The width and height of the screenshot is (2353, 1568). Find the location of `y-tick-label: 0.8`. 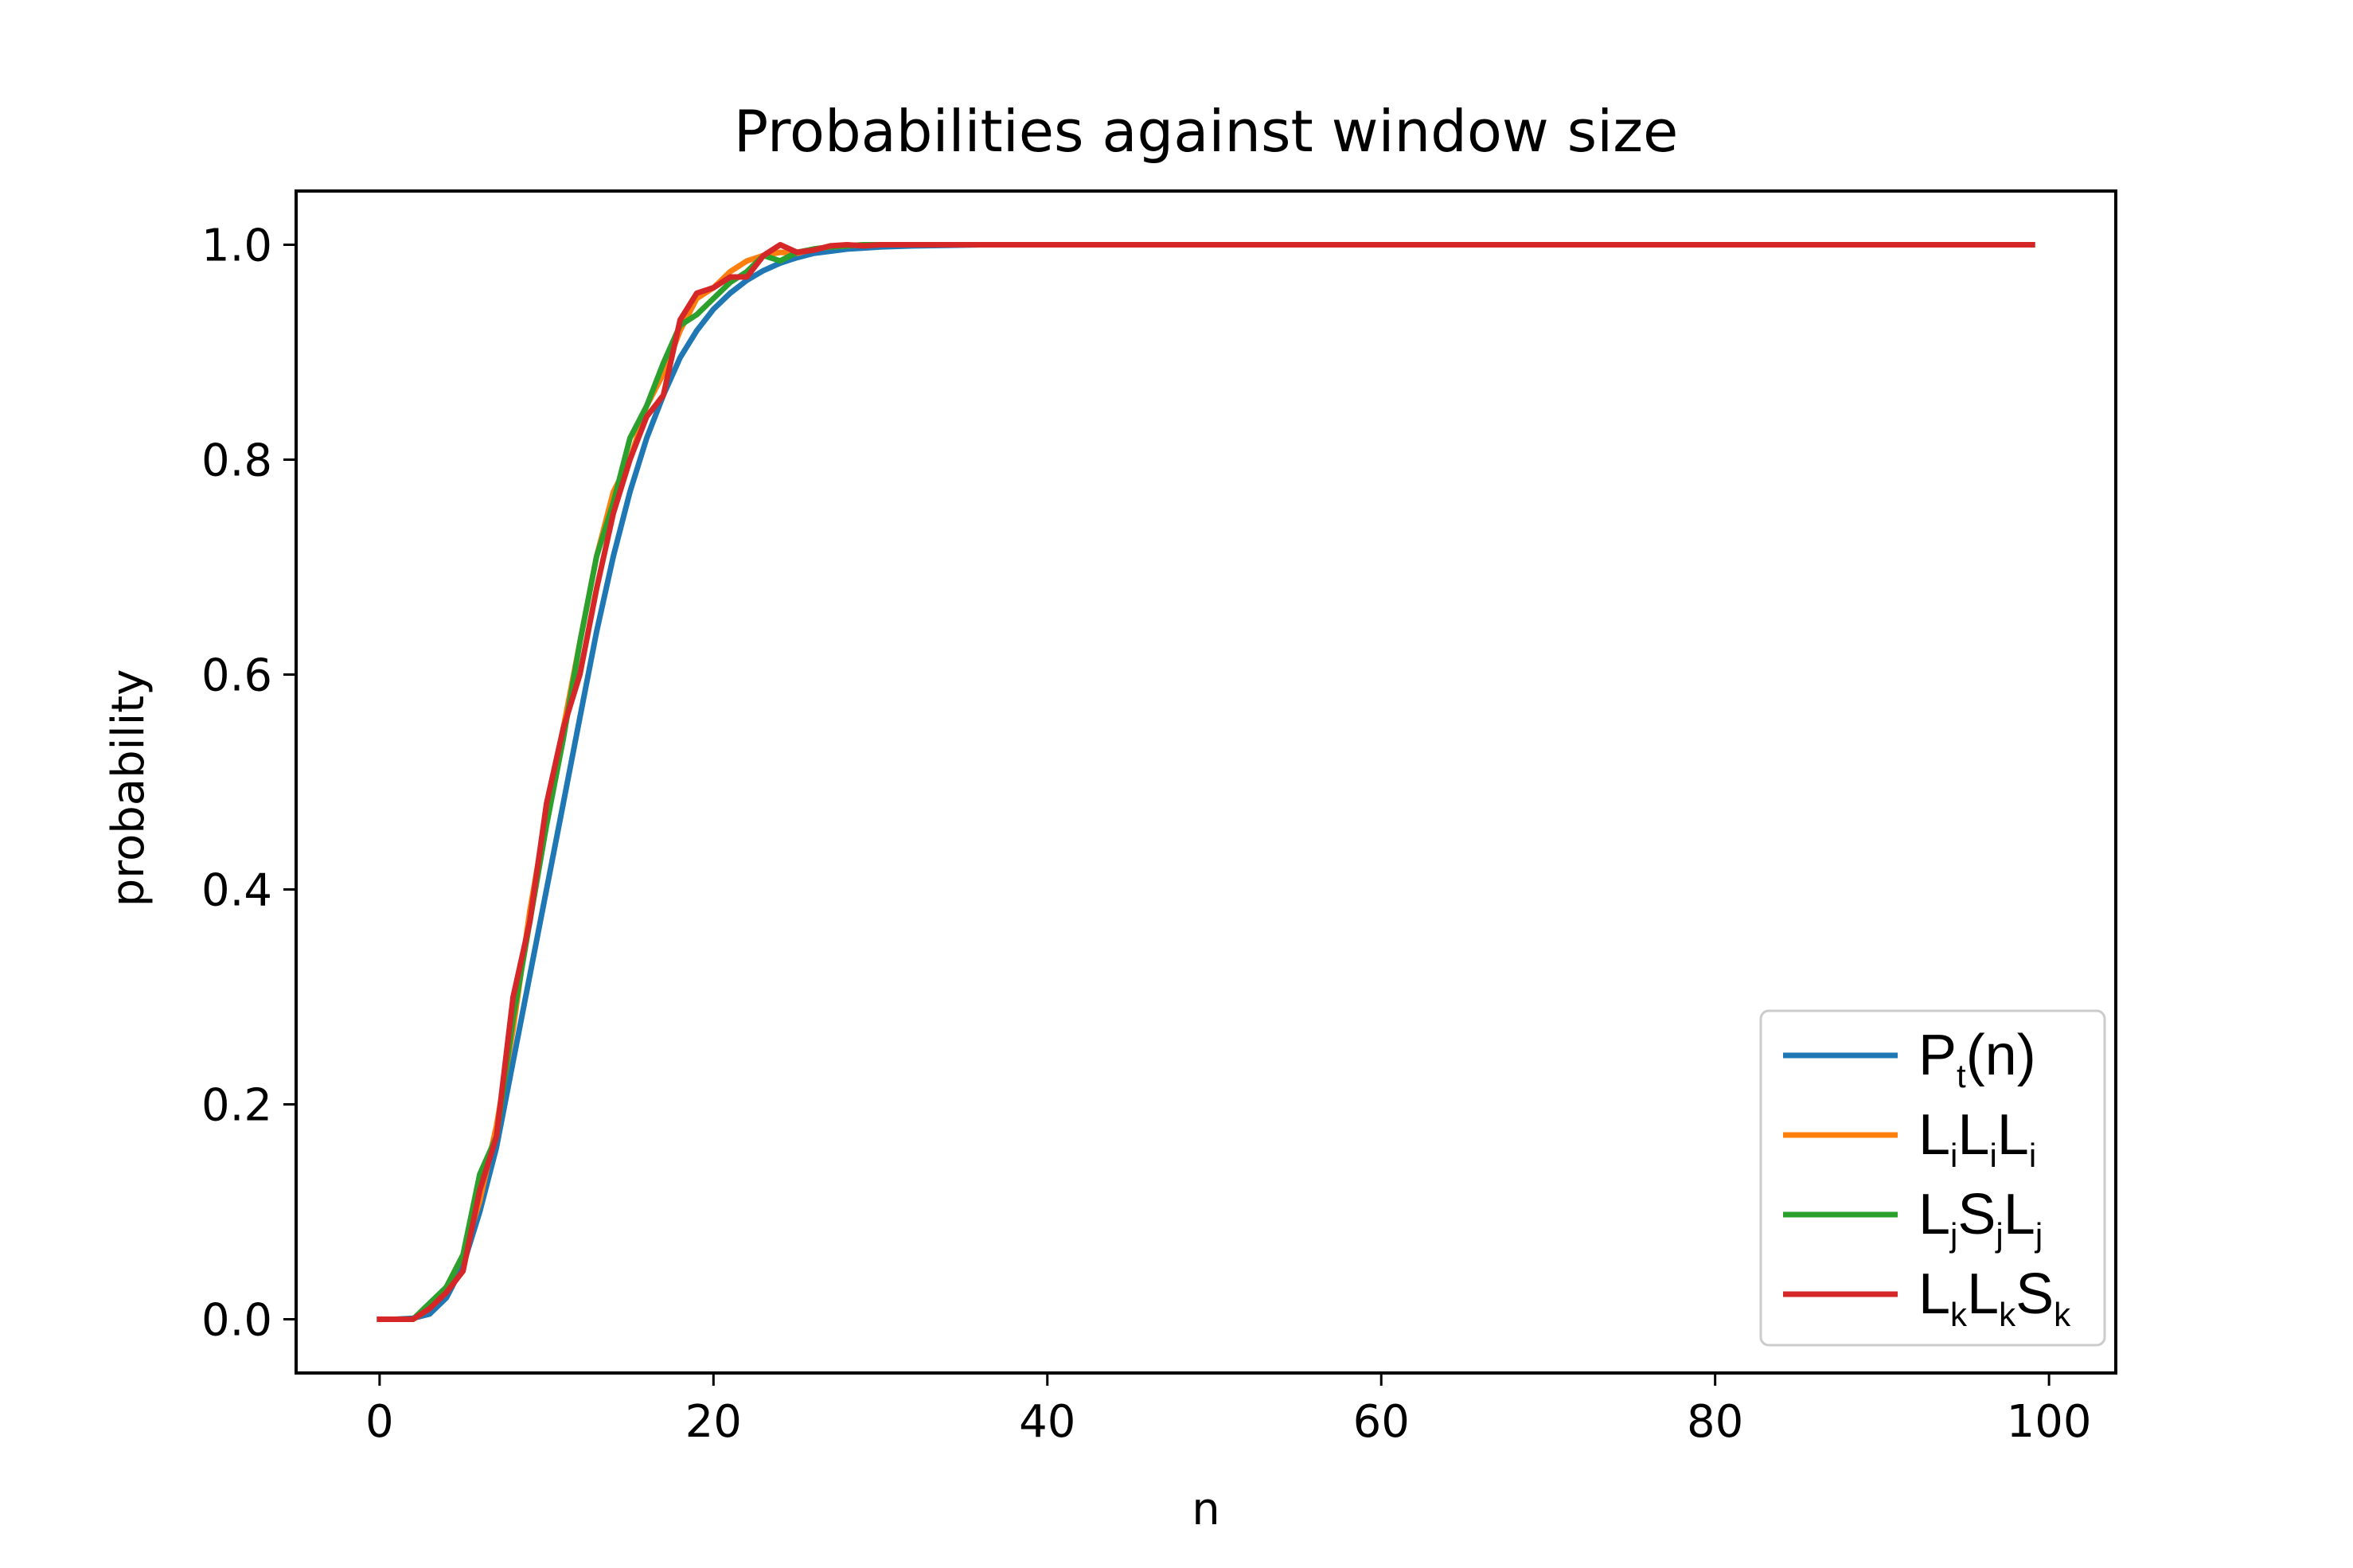

y-tick-label: 0.8 is located at coordinates (236, 461).